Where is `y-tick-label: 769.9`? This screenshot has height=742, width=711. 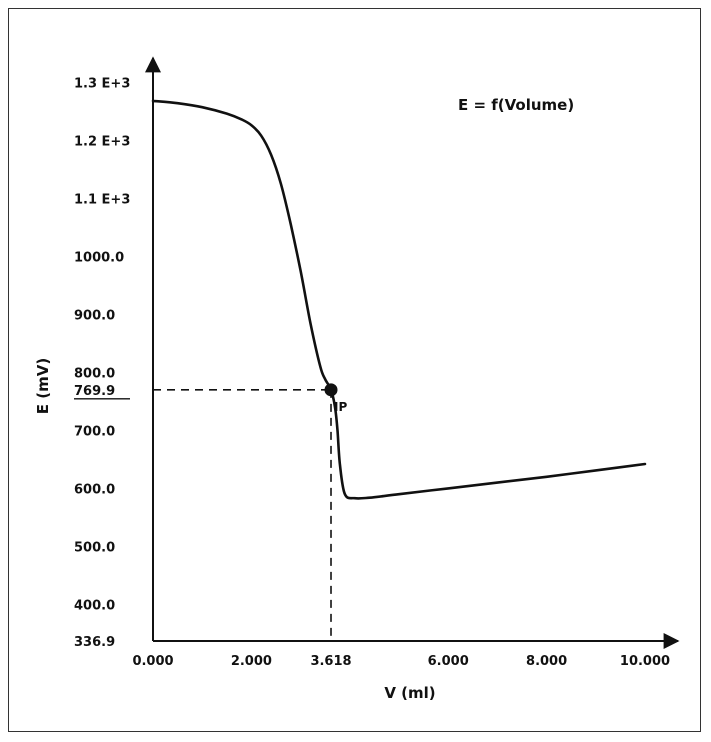 y-tick-label: 769.9 is located at coordinates (94, 391).